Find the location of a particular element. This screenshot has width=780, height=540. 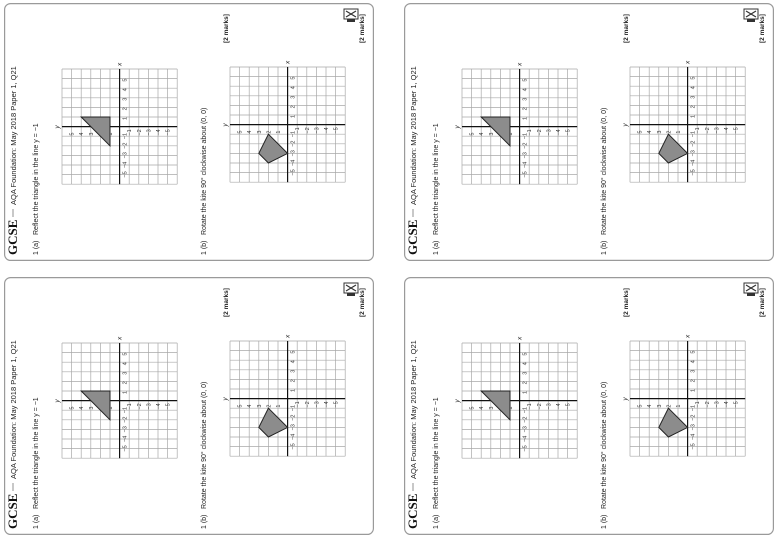

x-tick-label: −5 is located at coordinates (294, 446).